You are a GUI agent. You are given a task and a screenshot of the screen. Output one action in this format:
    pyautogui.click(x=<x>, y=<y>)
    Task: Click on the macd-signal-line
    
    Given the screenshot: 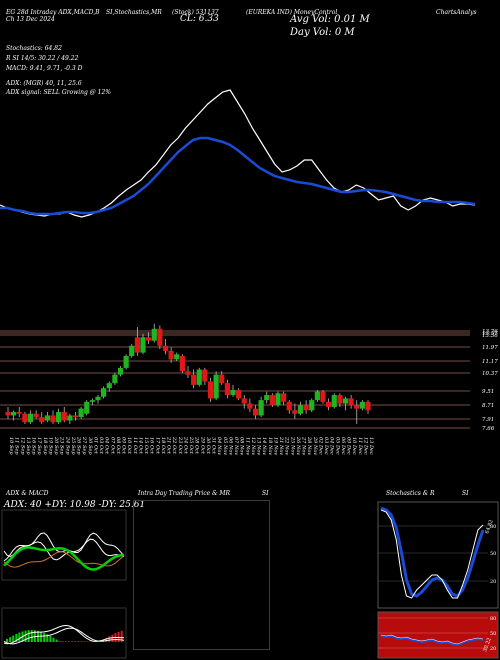 What is the action you would take?
    pyautogui.click(x=64, y=636)
    